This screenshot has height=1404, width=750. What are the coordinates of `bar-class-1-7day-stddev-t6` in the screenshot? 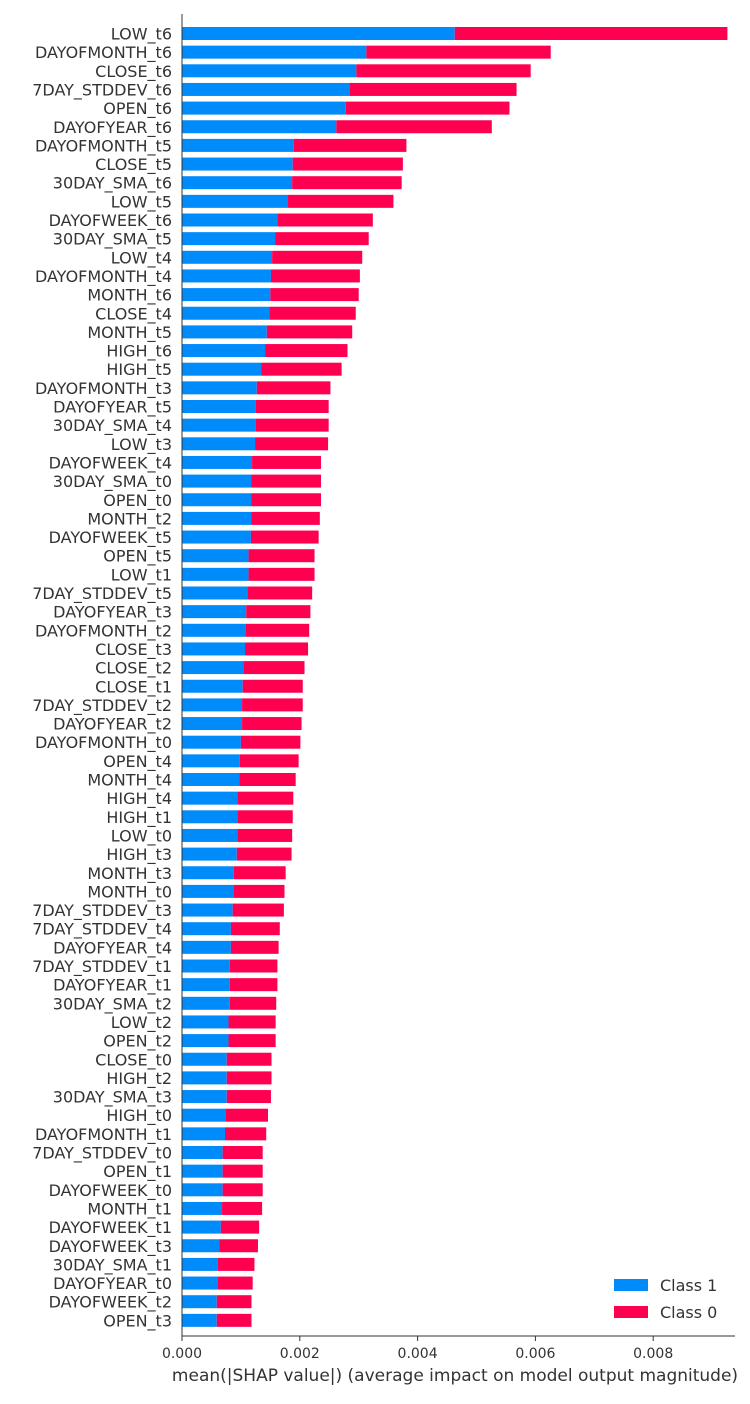 It's located at (266, 89).